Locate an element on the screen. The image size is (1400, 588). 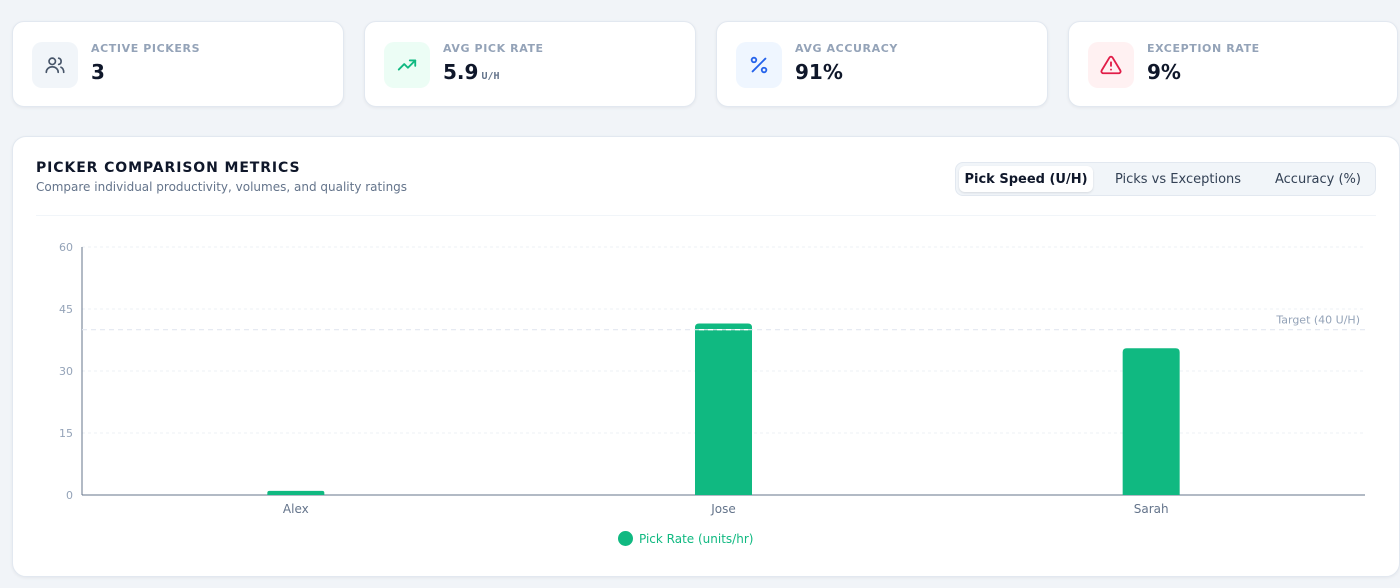
legend-swatch is located at coordinates (625, 538).